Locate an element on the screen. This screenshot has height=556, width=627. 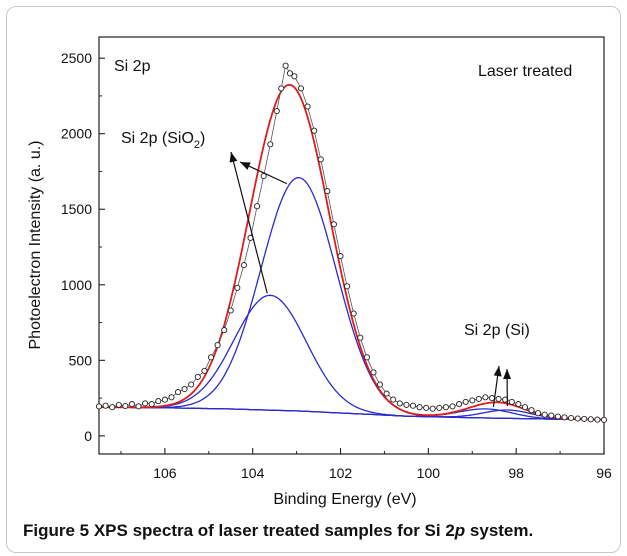
sio2-arrow-a-head is located at coordinates (233, 157).